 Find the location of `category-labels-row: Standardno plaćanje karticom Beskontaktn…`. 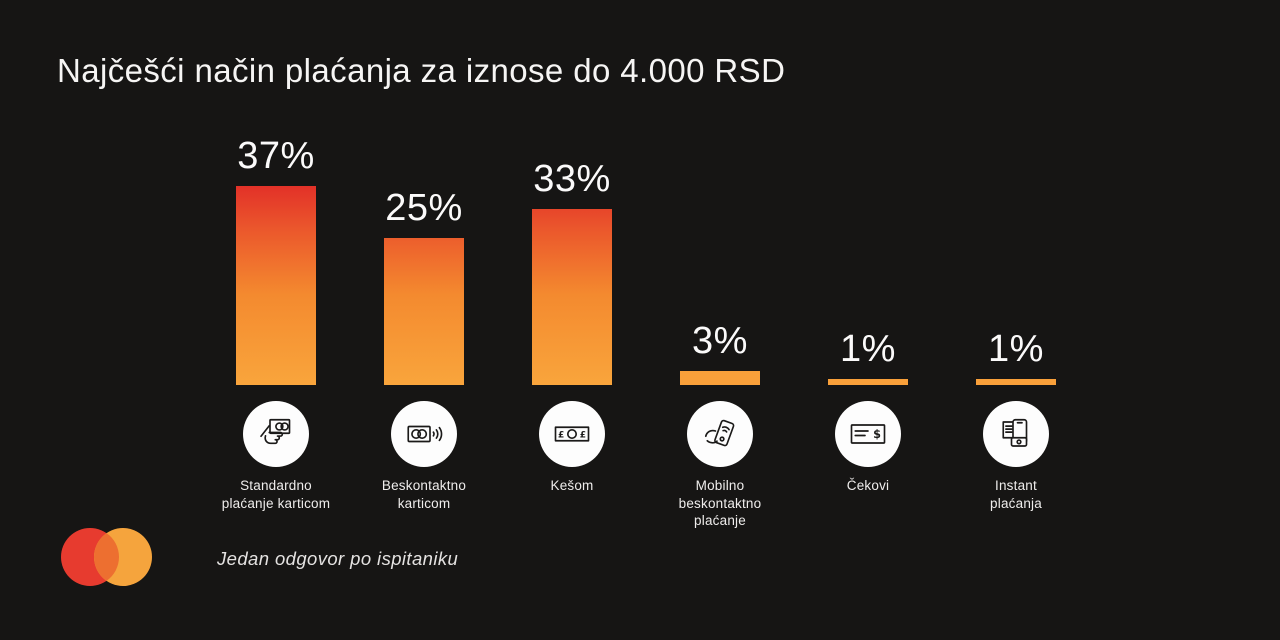

category-labels-row: Standardno plaćanje karticom Beskontaktn… is located at coordinates (646, 503).